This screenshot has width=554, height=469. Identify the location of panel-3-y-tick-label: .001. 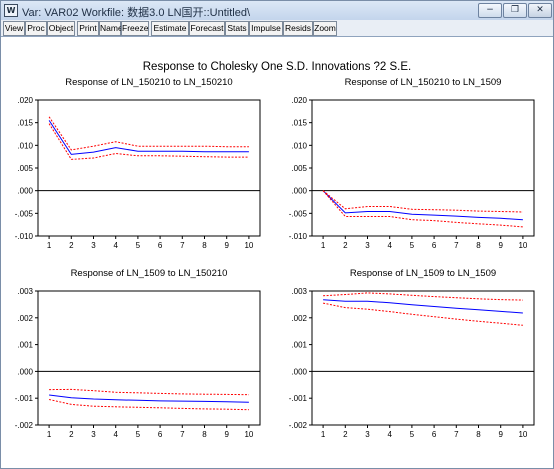
(25, 345).